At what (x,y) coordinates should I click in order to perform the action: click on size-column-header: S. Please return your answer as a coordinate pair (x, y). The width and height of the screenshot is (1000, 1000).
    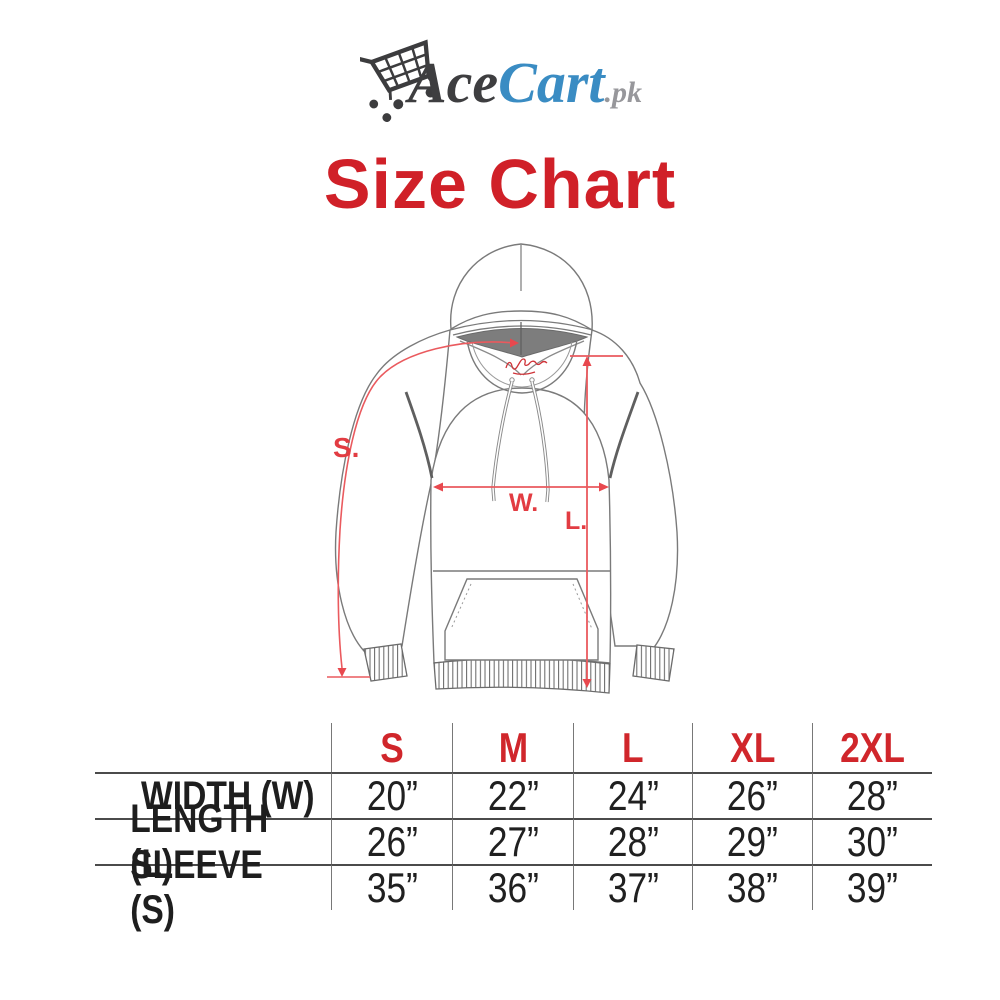
    Looking at the image, I should click on (391, 747).